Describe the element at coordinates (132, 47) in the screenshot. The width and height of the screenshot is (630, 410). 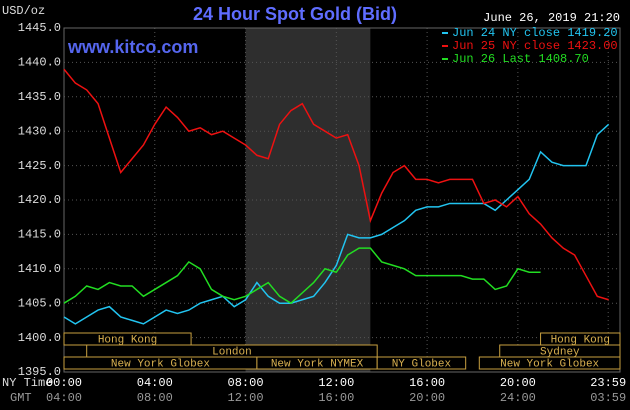
I see `watermark: www.kitco.com` at that location.